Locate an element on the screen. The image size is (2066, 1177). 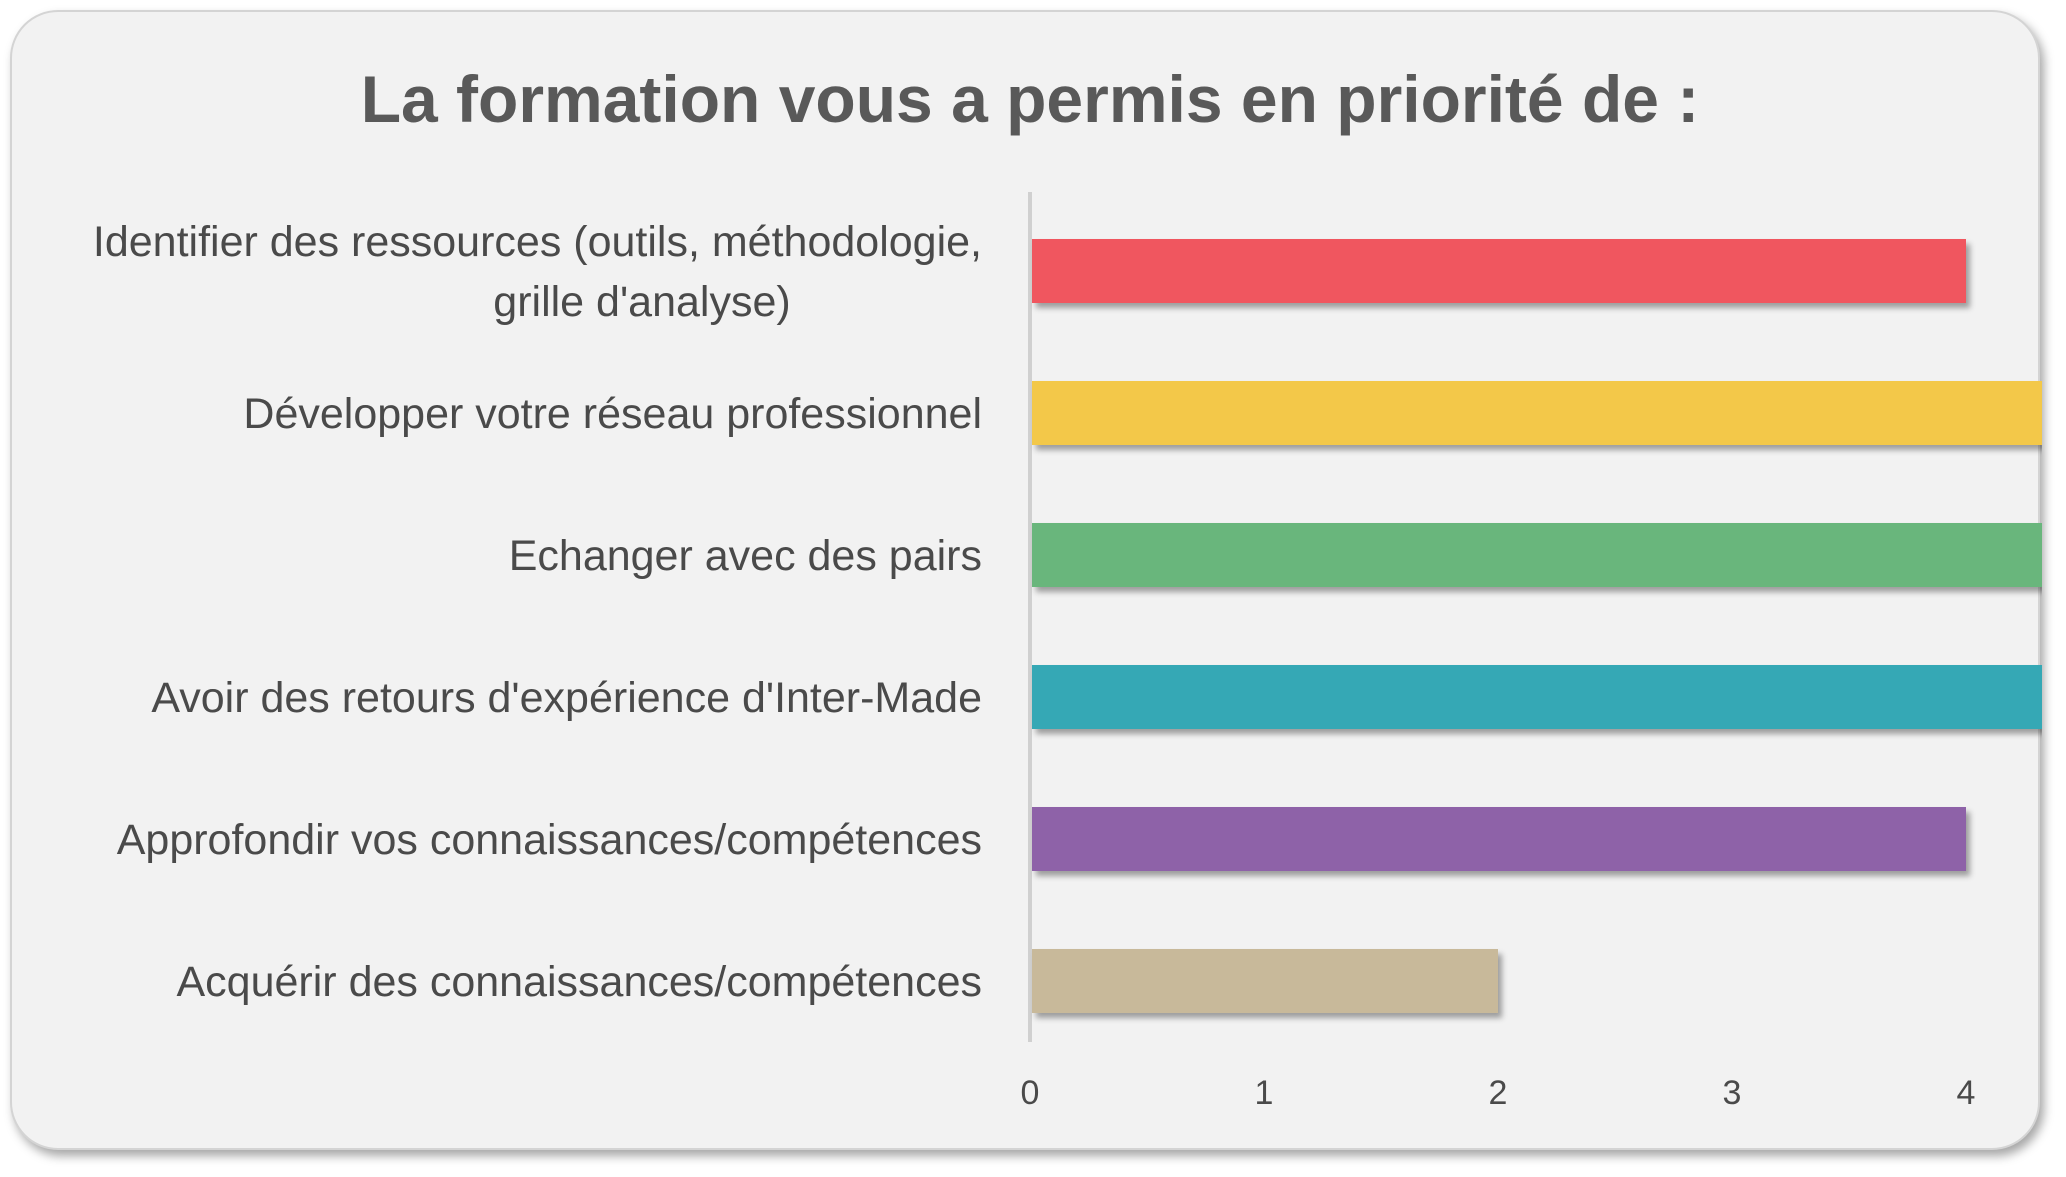
category-label-2: Développer votre réseau professionnel is located at coordinates (612, 414).